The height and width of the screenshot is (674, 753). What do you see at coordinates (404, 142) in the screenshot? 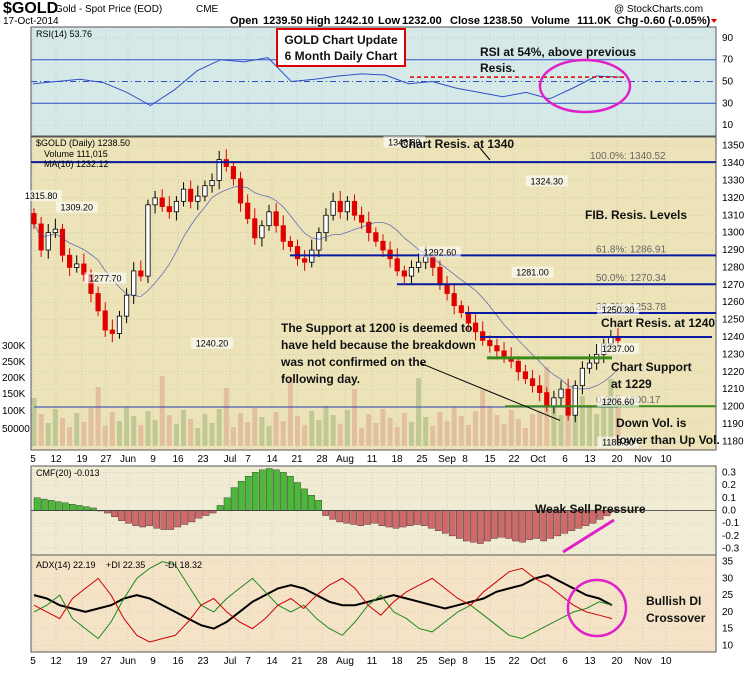
I see `price-label-4: 1346.80` at bounding box center [404, 142].